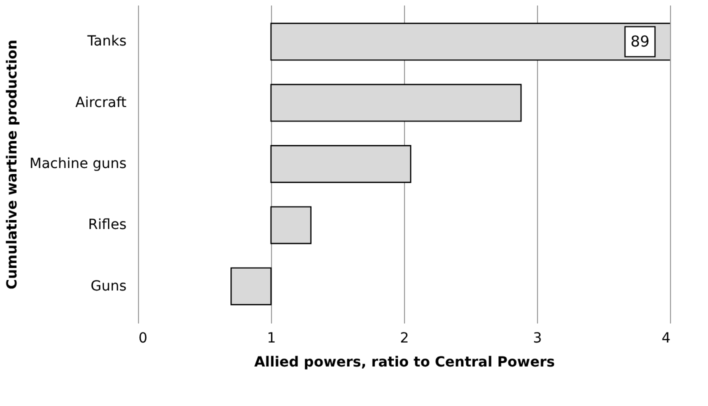 This screenshot has height=406, width=708. What do you see at coordinates (271, 338) in the screenshot?
I see `x-tick-label: 1` at bounding box center [271, 338].